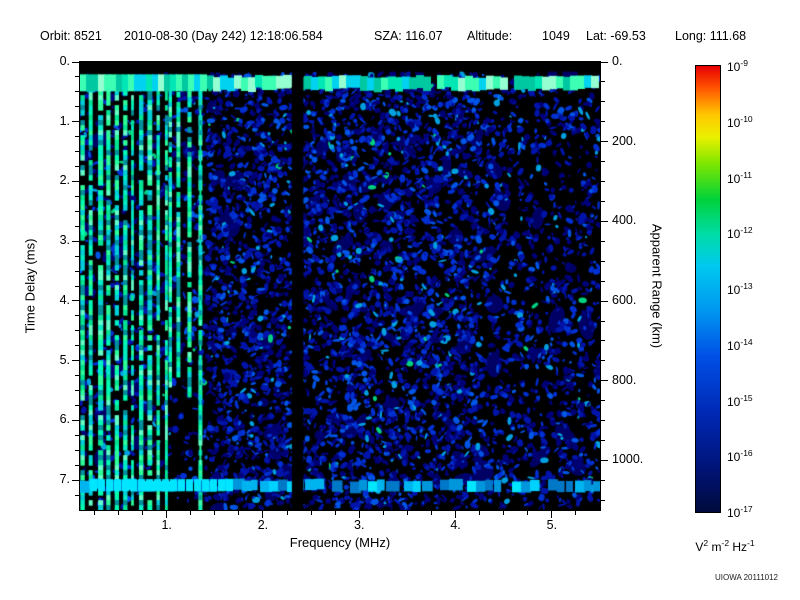 Image resolution: width=800 pixels, height=600 pixels. Describe the element at coordinates (263, 525) in the screenshot. I see `x-tick-label: 2.` at that location.